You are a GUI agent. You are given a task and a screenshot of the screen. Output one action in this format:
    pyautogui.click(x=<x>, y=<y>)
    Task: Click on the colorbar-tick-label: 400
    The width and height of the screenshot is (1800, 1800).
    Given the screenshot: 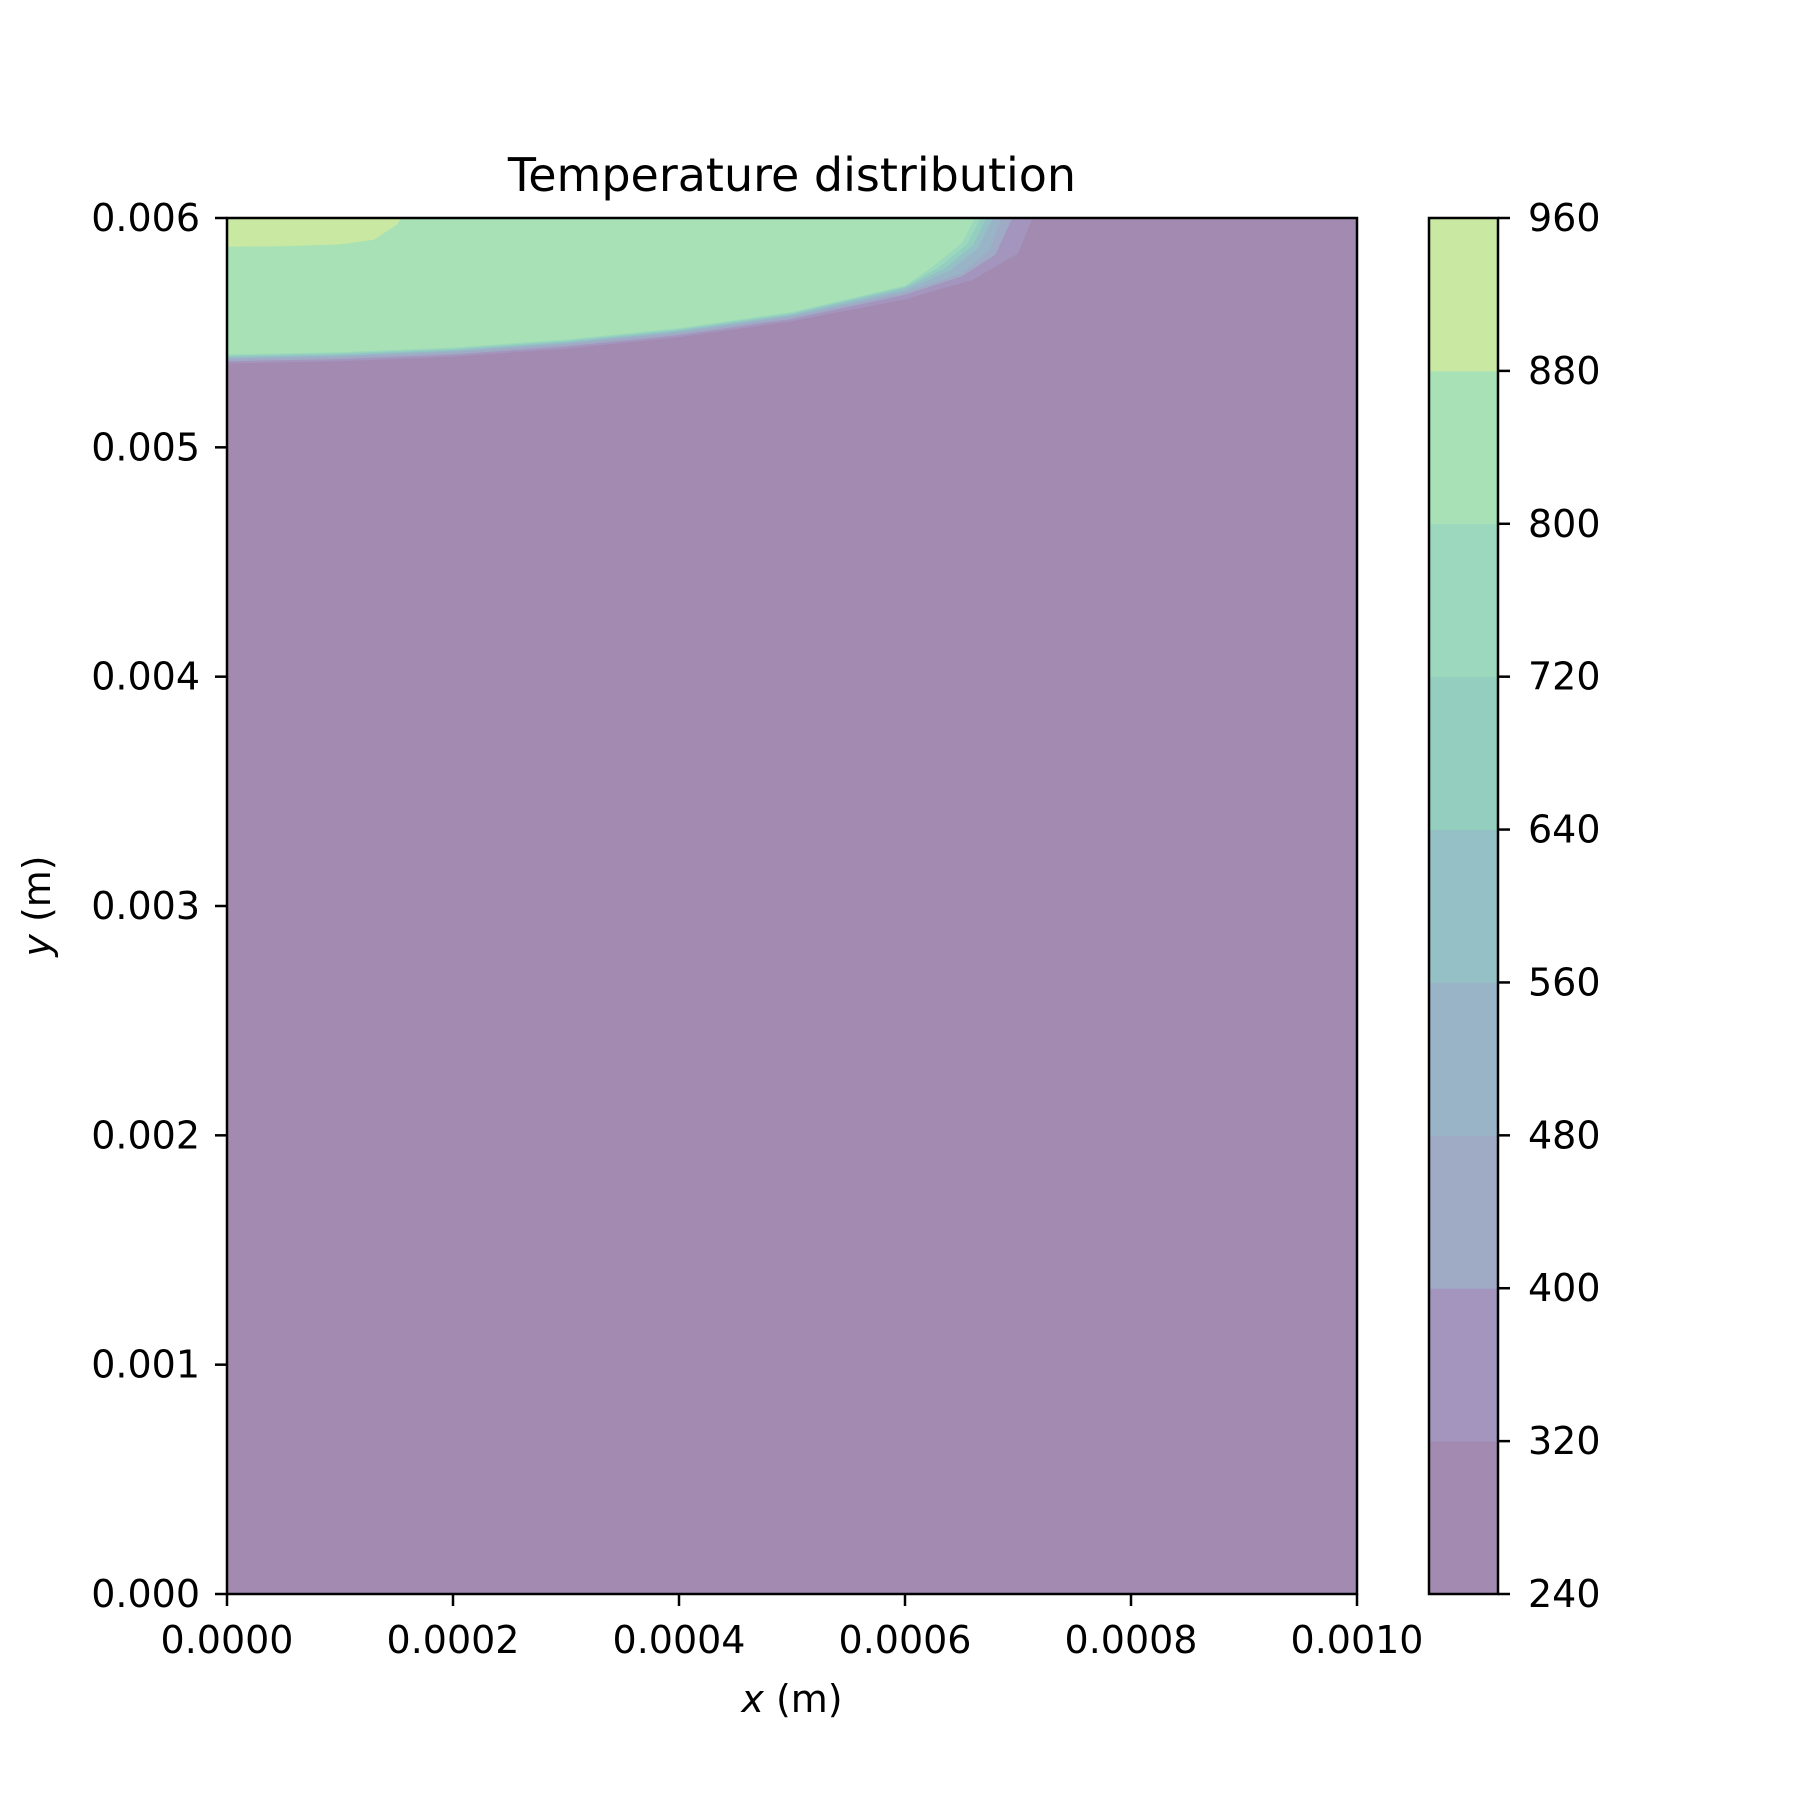 What is the action you would take?
    pyautogui.click(x=1564, y=1288)
    